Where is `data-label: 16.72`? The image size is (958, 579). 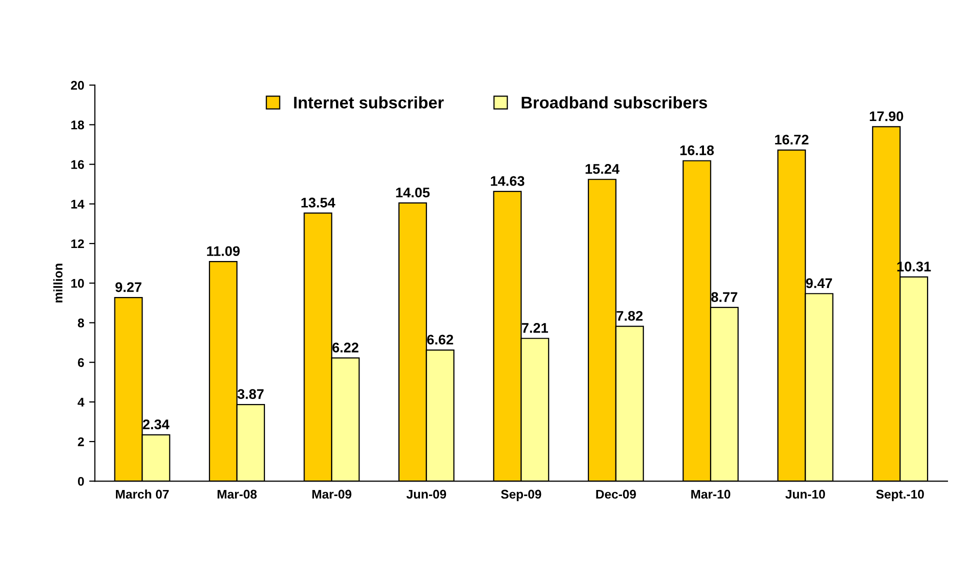 data-label: 16.72 is located at coordinates (791, 139).